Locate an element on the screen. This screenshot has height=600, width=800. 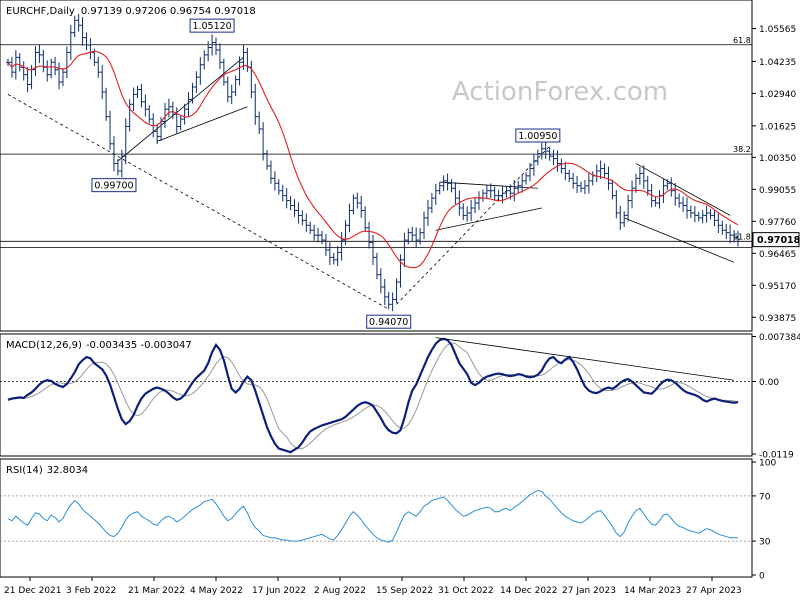
dashed-rebound-trendline is located at coordinates (473, 225).